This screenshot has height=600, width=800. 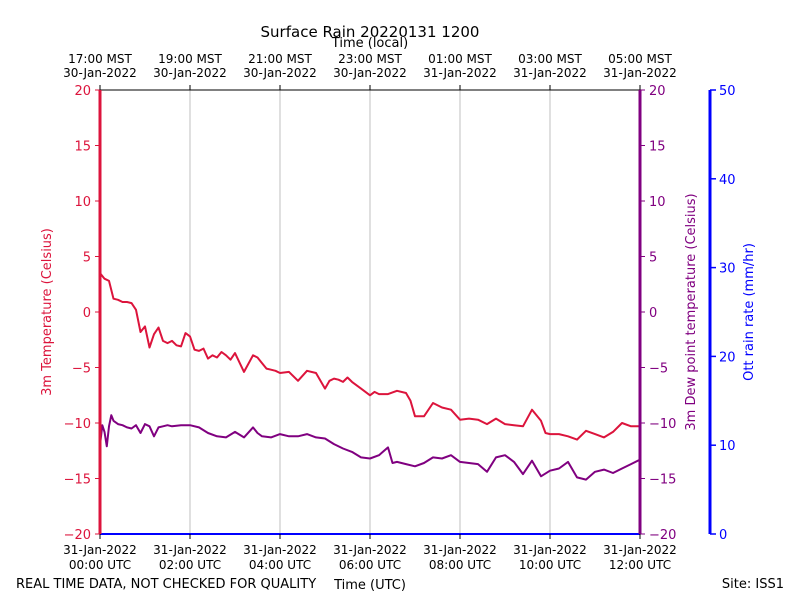 I want to click on site-label: Site: ISS1, so click(x=753, y=584).